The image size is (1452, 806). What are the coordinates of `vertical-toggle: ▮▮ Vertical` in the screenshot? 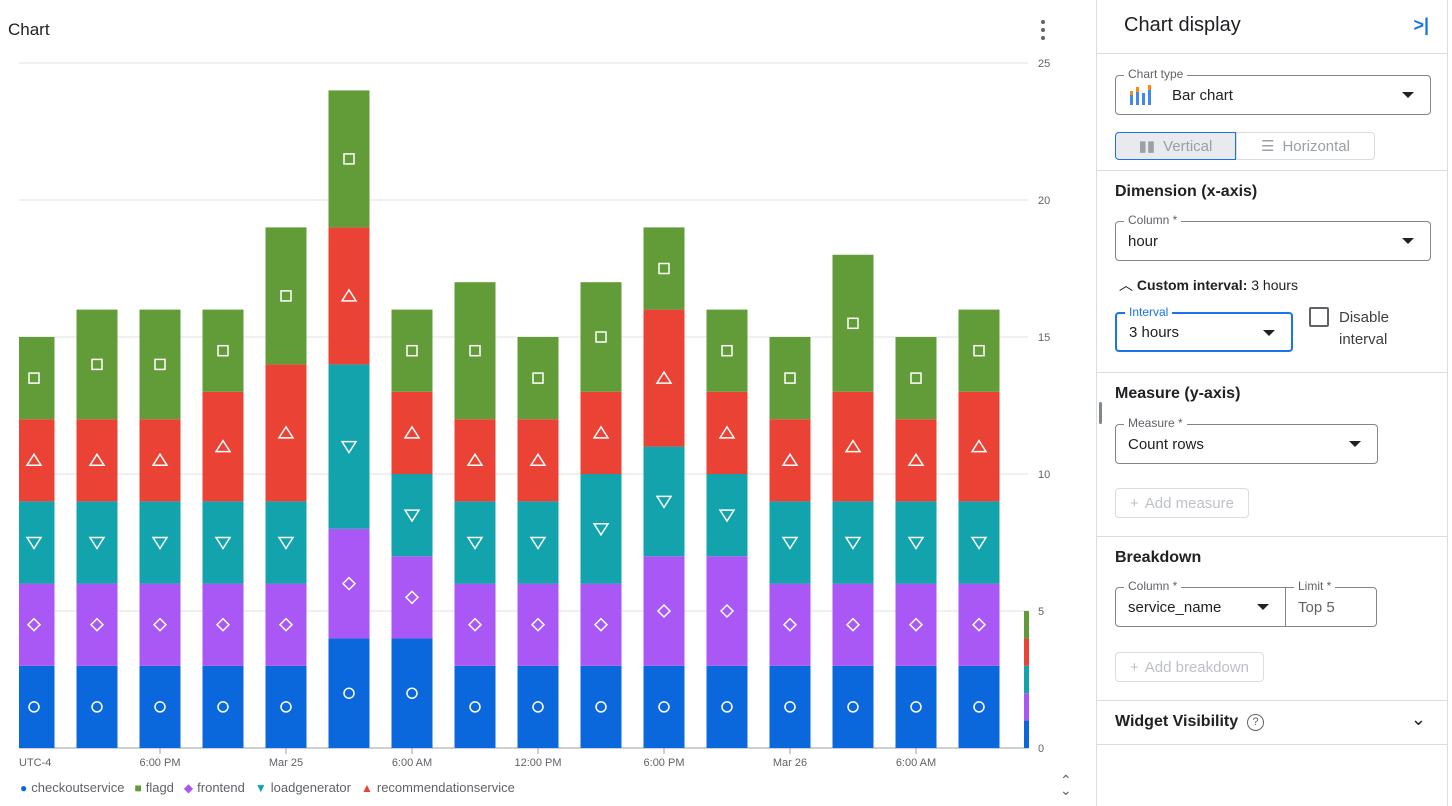 It's located at (1175, 146).